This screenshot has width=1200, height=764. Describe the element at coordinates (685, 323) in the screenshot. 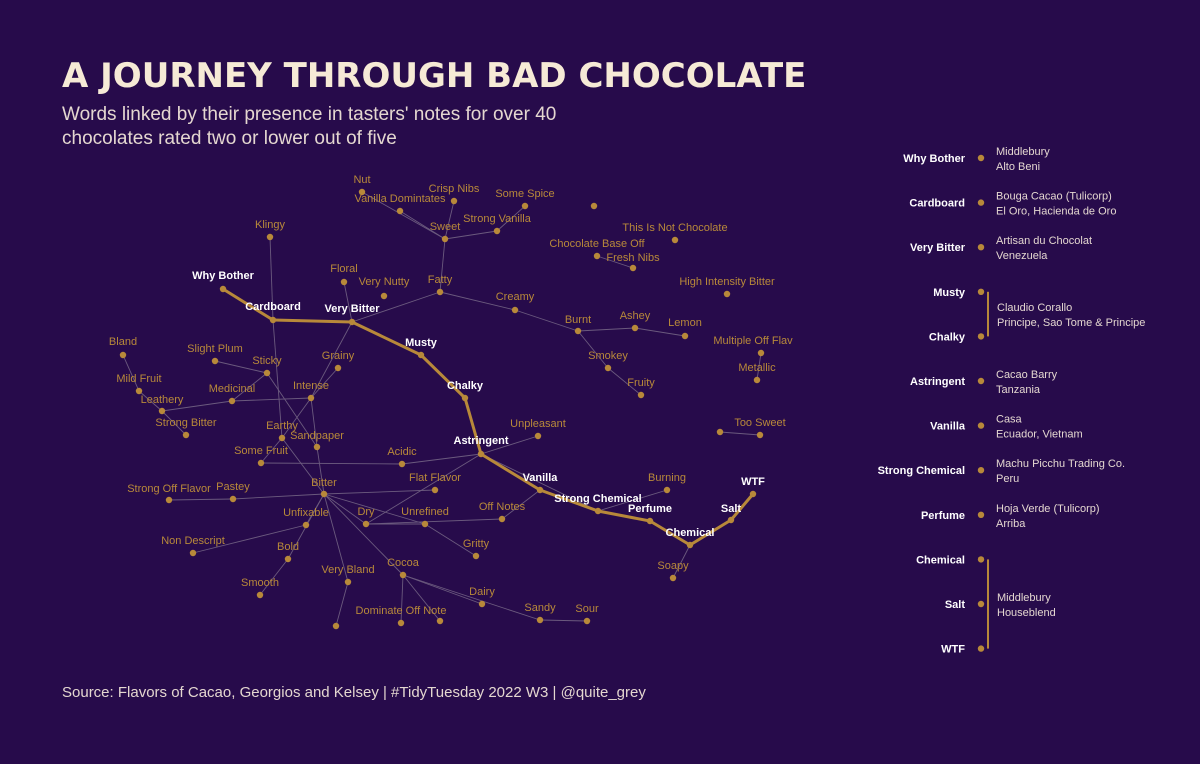

I see `node-label: Lemon` at that location.